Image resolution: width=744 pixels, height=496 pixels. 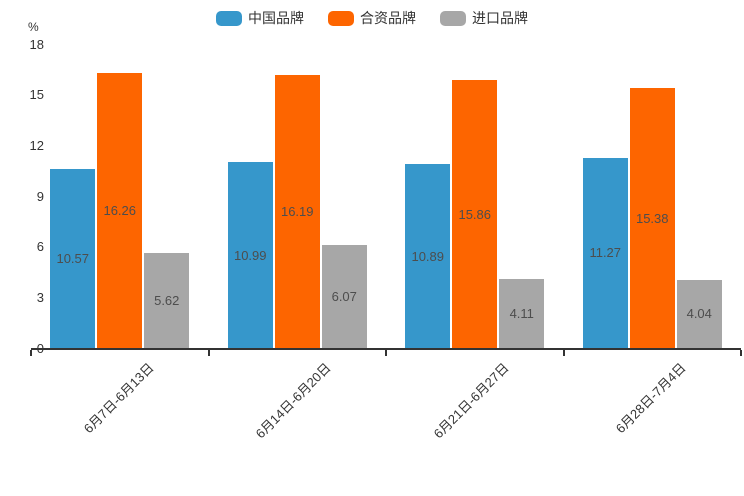 What do you see at coordinates (650, 398) in the screenshot?
I see `x-category-label-3: 6月28日-7月4日` at bounding box center [650, 398].